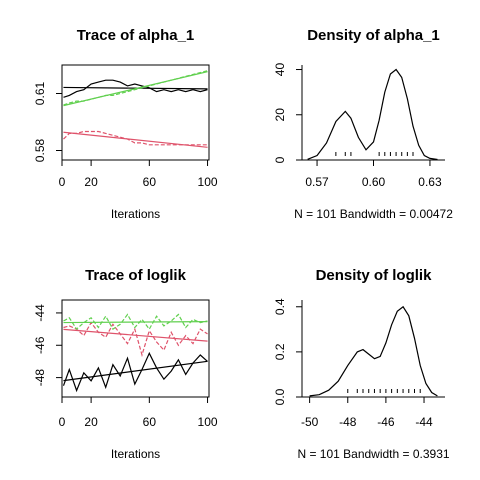 The width and height of the screenshot is (480, 480). I want to click on chart-title-2: Density of alpha_1, so click(373, 35).